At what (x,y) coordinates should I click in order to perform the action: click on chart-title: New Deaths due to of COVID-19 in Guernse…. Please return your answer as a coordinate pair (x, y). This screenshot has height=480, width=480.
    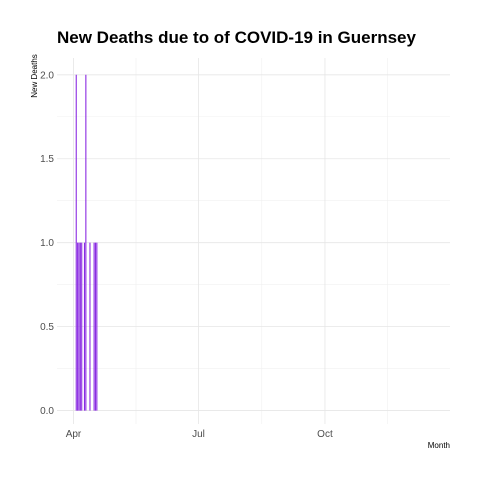
    Looking at the image, I should click on (237, 37).